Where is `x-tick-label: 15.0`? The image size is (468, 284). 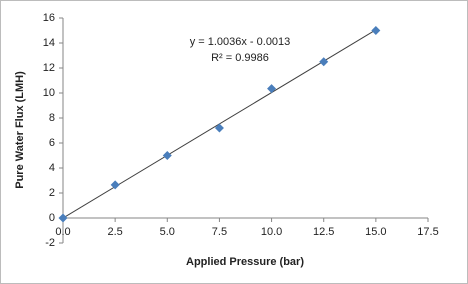
x-tick-label: 15.0 is located at coordinates (375, 232).